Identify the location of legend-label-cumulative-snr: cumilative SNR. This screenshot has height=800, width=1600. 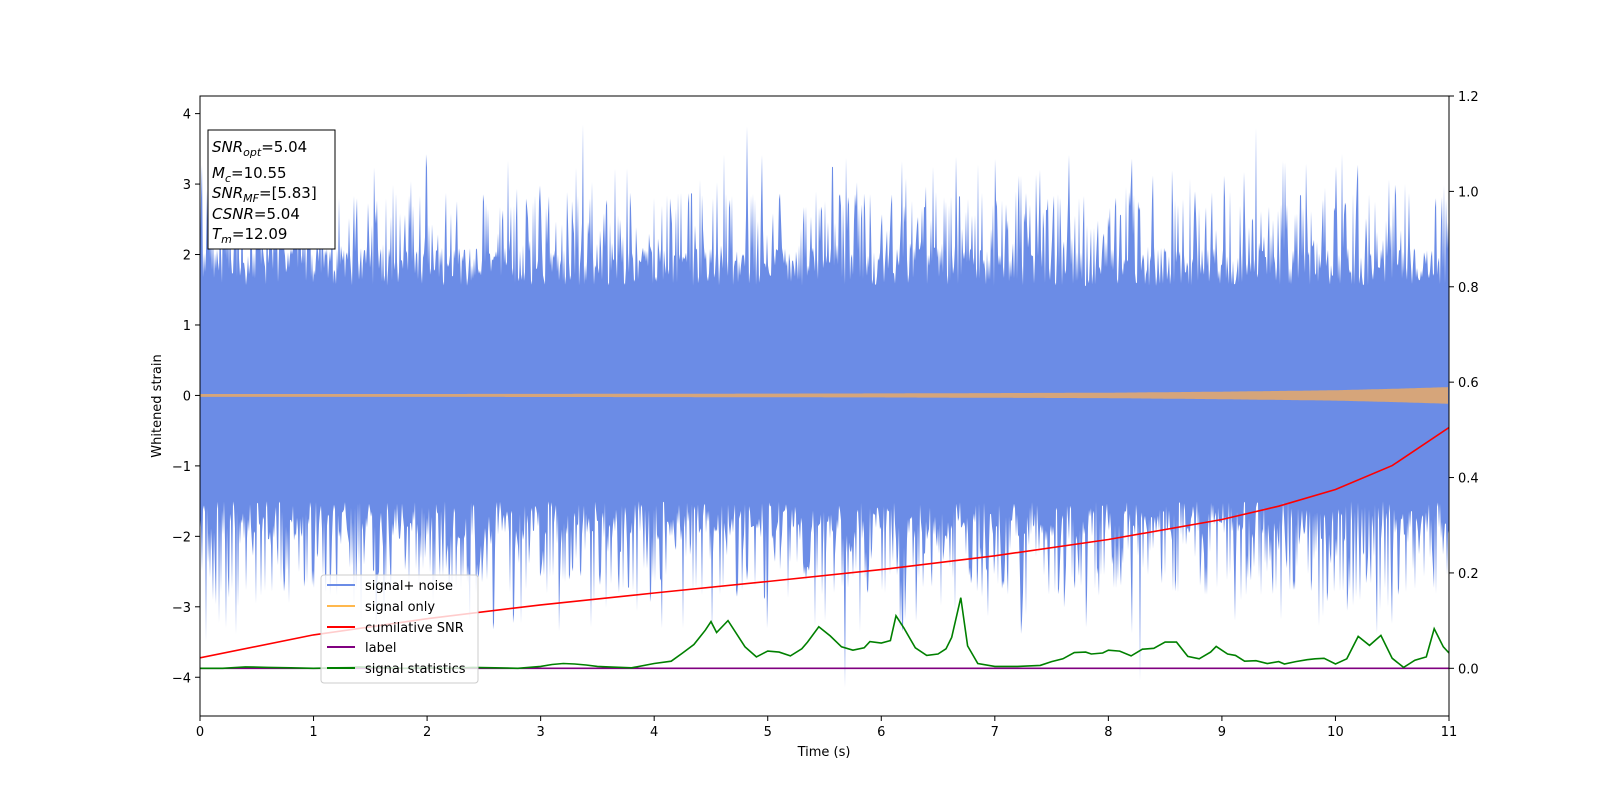
(414, 628).